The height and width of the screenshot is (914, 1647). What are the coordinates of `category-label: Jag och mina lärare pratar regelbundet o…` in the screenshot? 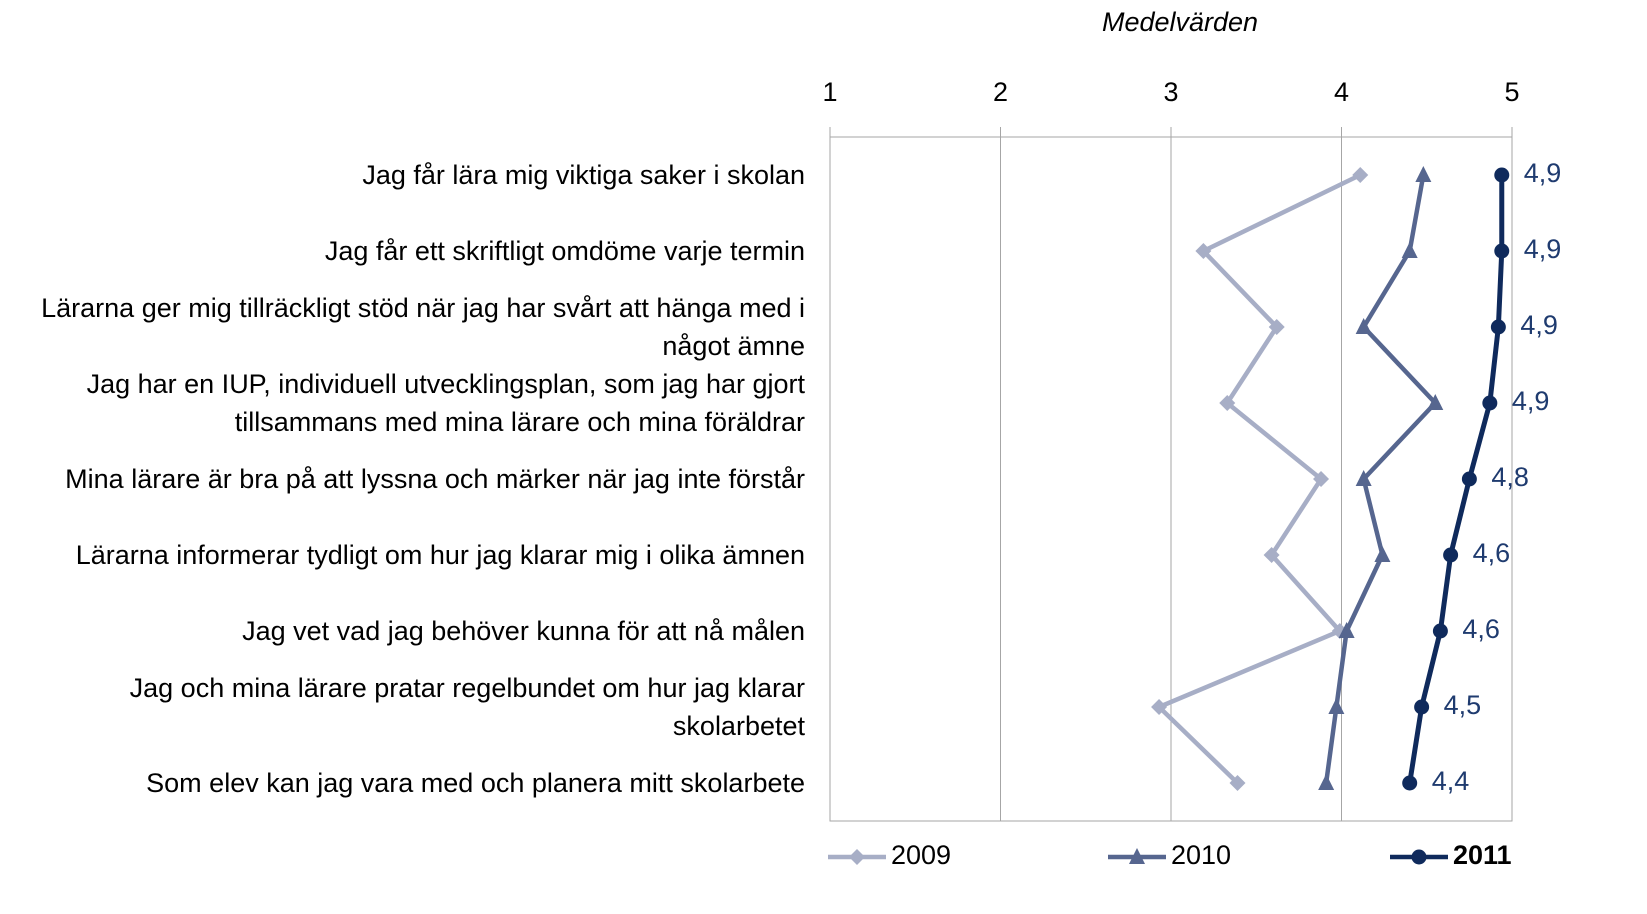 It's located at (467, 707).